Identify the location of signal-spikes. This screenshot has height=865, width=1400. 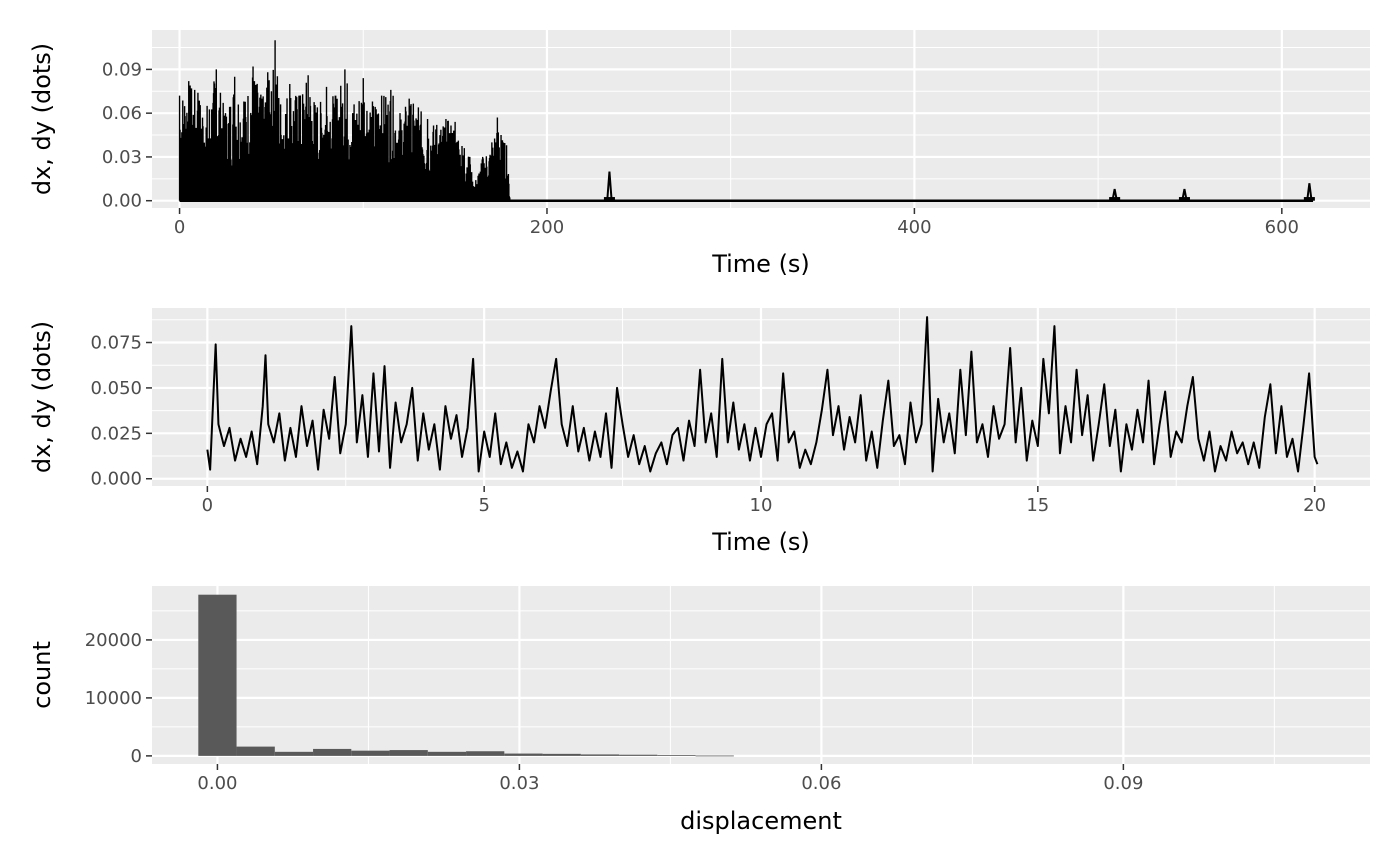
(344, 120).